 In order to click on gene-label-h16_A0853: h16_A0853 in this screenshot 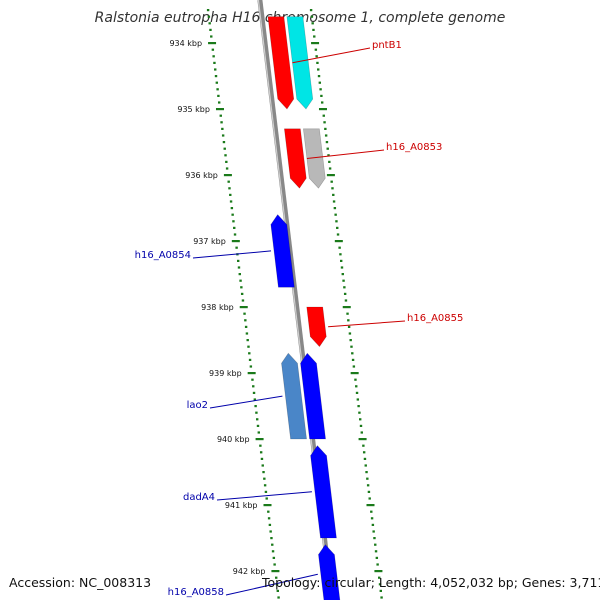, I will do `click(414, 147)`.